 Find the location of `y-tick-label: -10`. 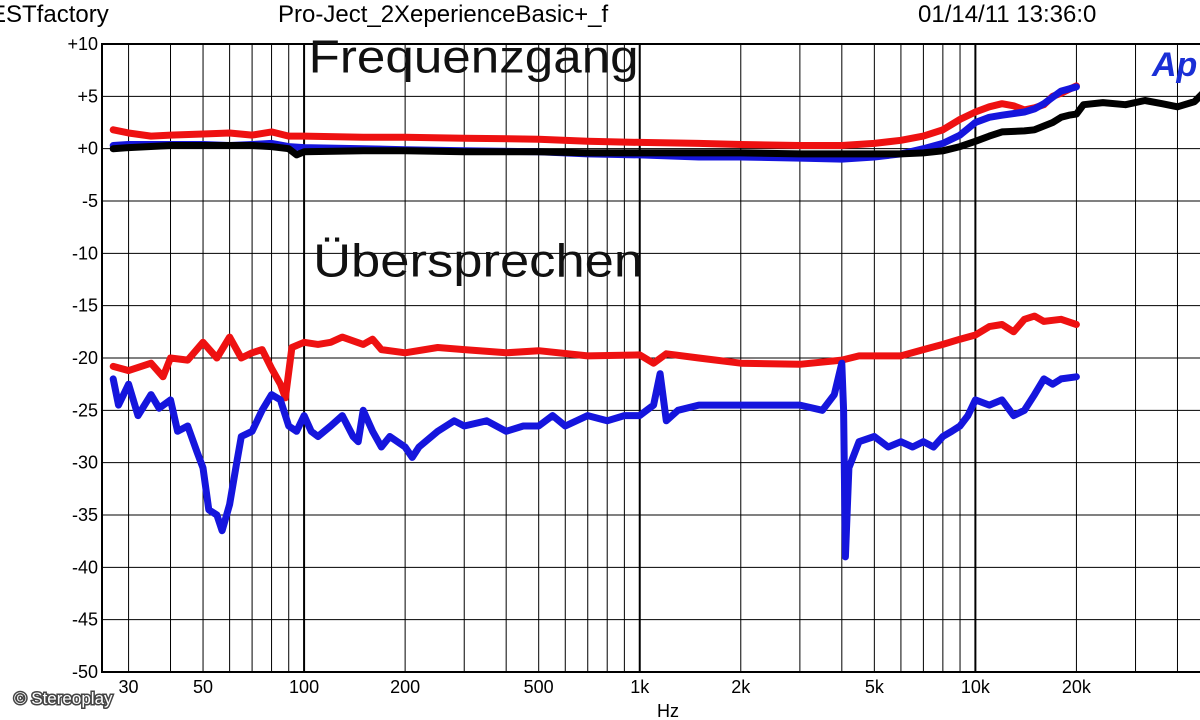

y-tick-label: -10 is located at coordinates (85, 253).